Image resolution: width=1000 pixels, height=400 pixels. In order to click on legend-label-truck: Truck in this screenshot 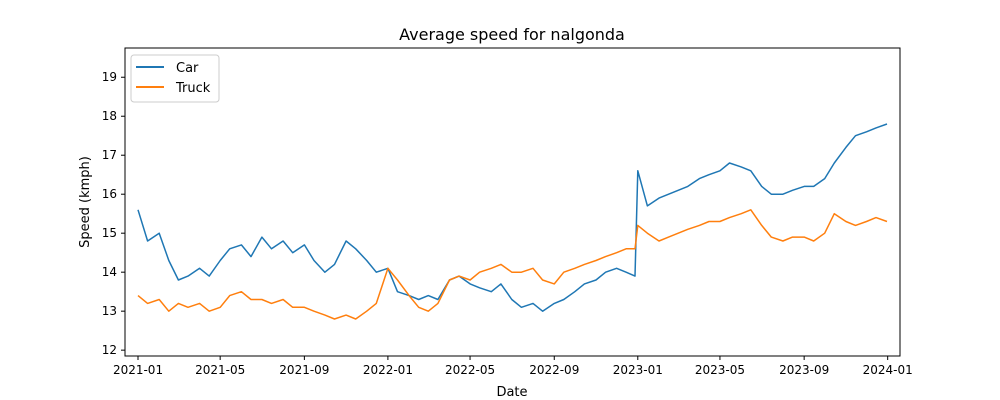, I will do `click(193, 88)`.